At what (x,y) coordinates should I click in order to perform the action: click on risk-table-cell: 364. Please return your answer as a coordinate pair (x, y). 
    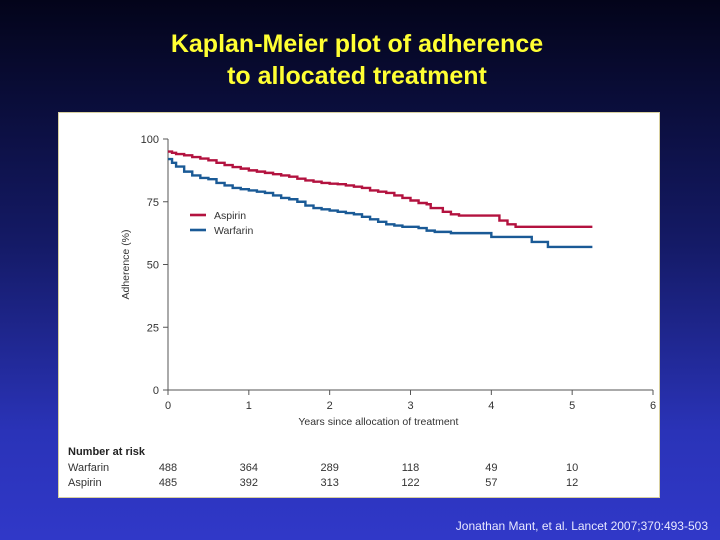
    Looking at the image, I should click on (249, 468).